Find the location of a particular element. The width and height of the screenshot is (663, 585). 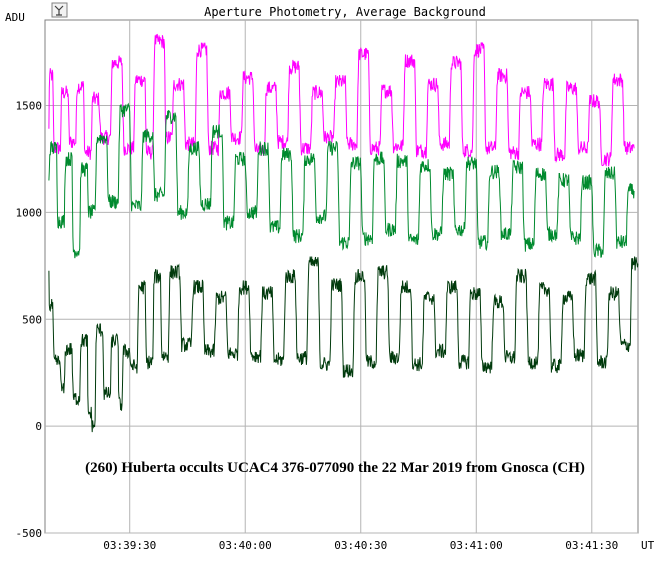

y-tick-label: 500 is located at coordinates (32, 319).